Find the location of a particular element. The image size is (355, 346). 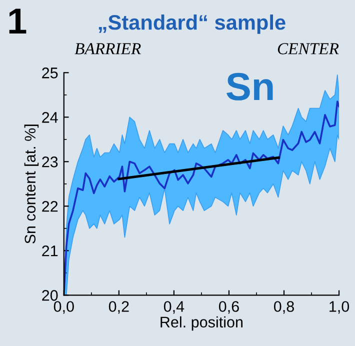

y-tick-label: 24 is located at coordinates (50, 117).